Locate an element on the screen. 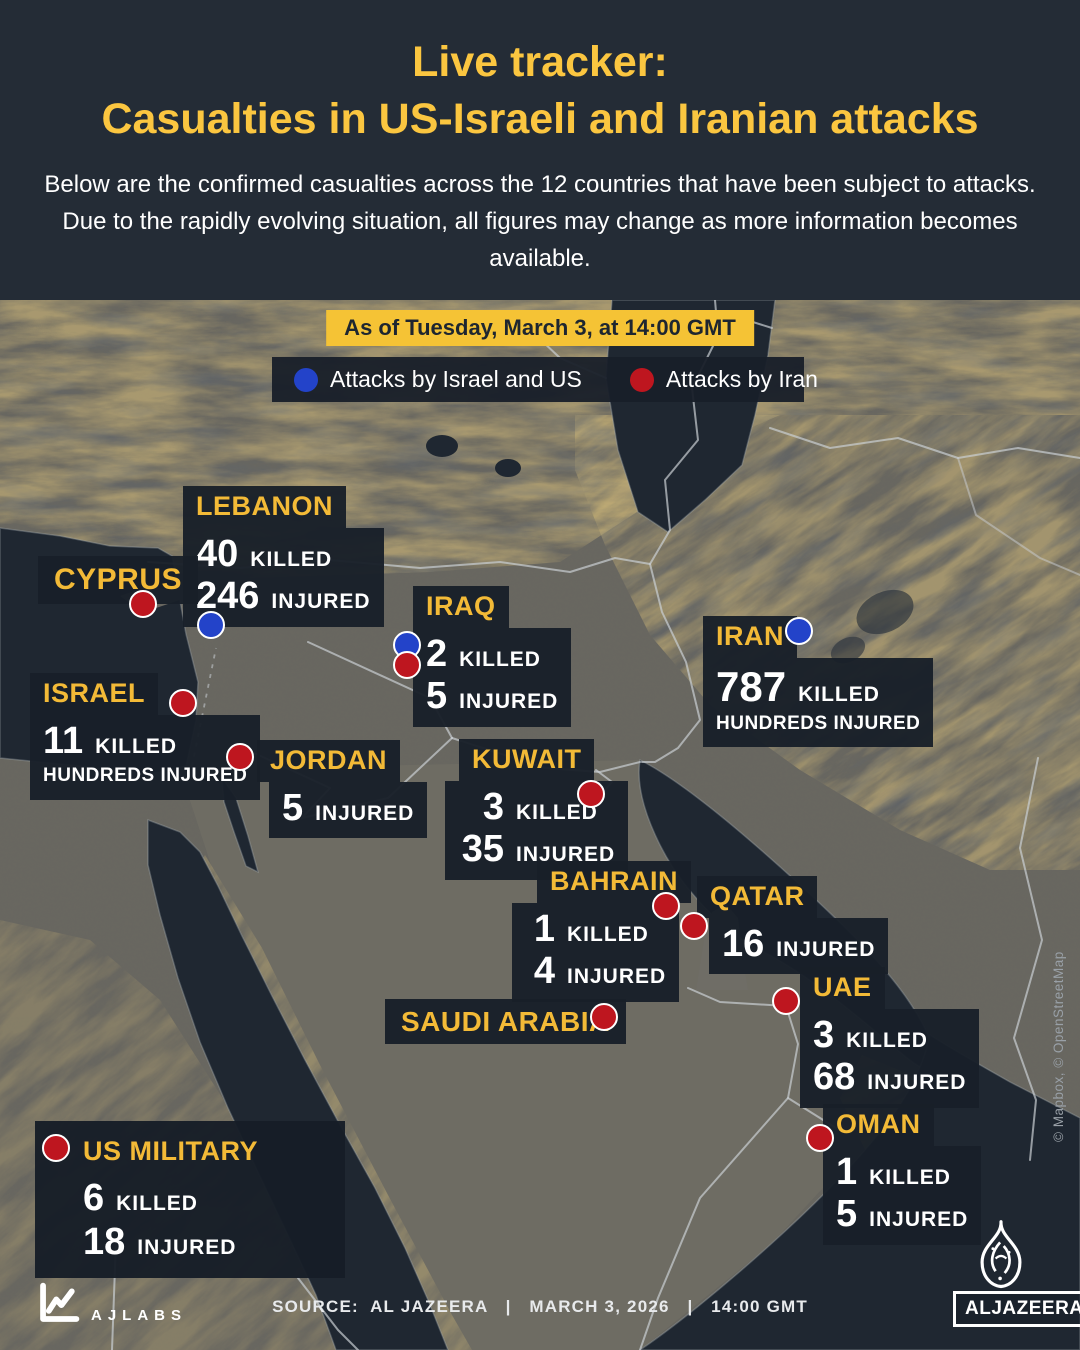  blue-dot-icon is located at coordinates (306, 379).